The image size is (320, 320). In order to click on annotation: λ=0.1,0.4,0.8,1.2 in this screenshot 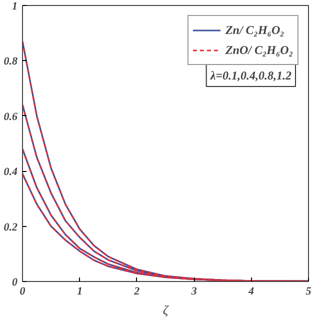, I will do `click(250, 75)`.